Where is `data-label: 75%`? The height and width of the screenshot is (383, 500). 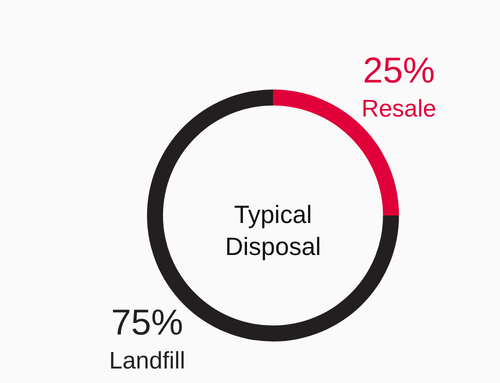
data-label: 75% is located at coordinates (147, 321).